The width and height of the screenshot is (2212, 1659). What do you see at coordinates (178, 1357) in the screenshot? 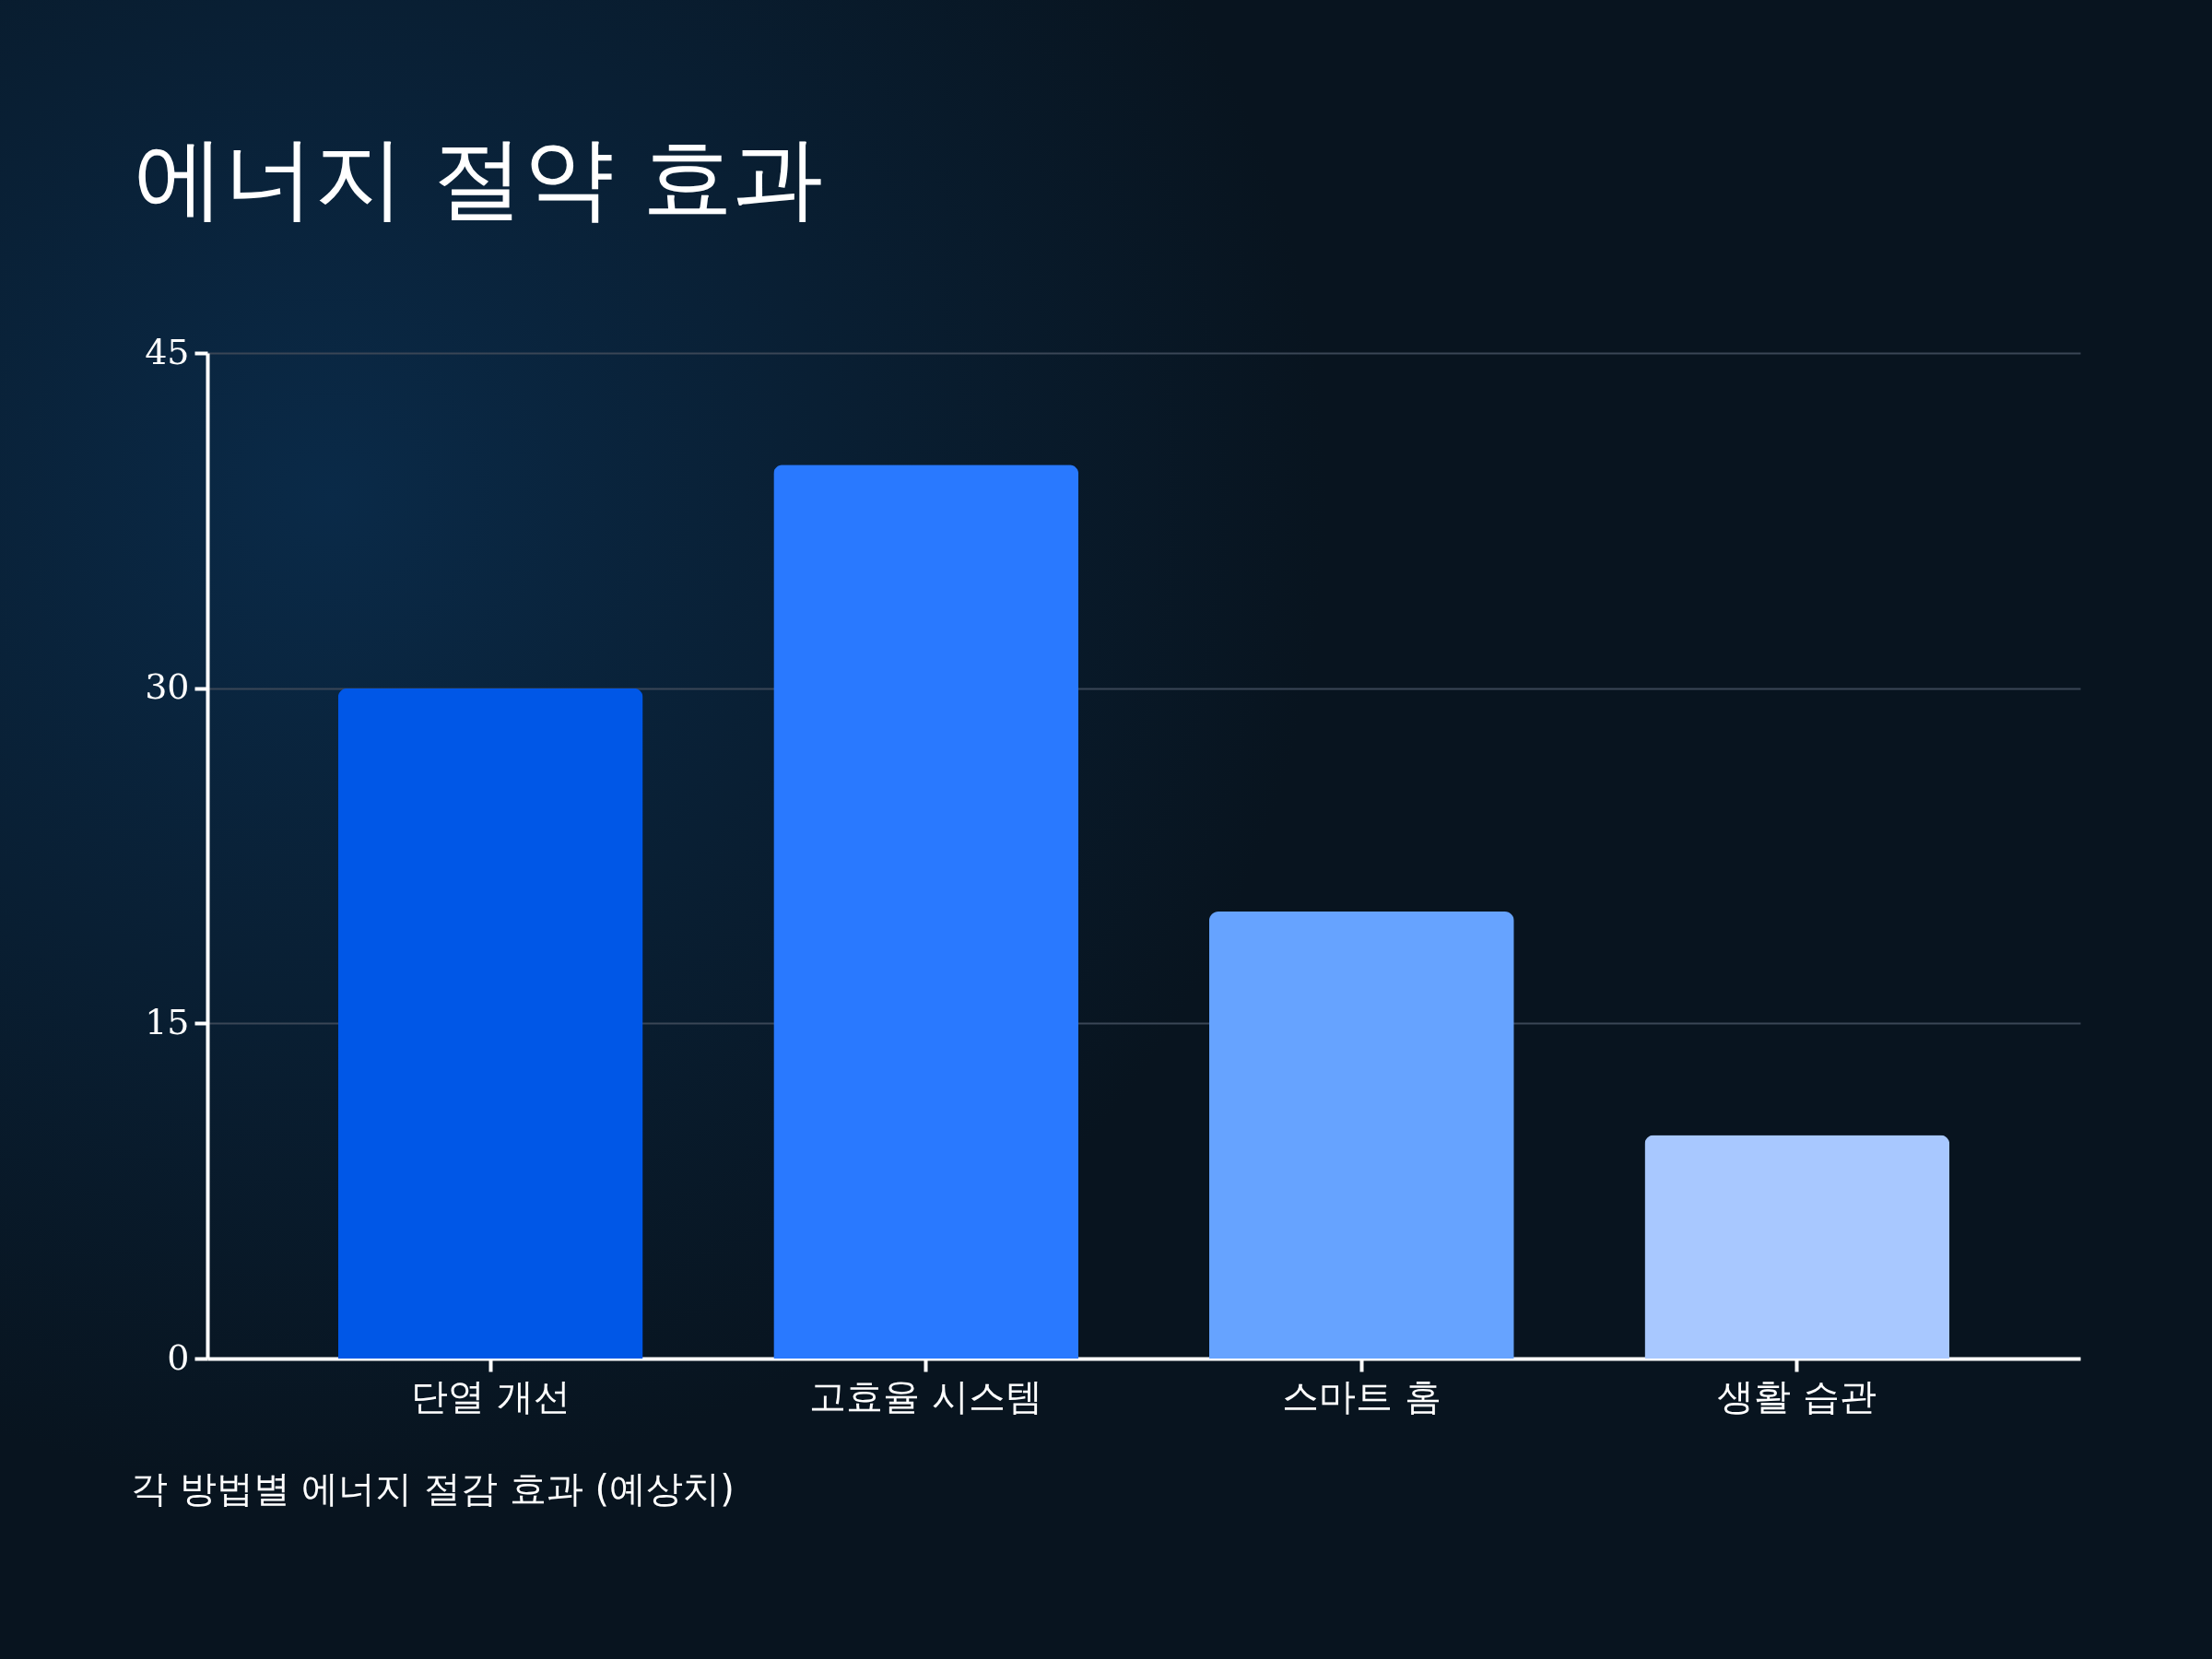
I see `y-tick-label: 0` at bounding box center [178, 1357].